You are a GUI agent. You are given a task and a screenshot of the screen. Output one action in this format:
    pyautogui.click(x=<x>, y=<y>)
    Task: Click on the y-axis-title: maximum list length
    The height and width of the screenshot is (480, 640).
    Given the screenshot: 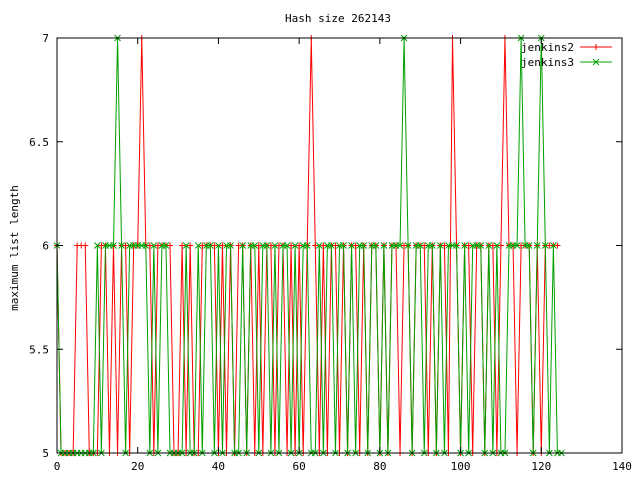 What is the action you would take?
    pyautogui.click(x=14, y=248)
    